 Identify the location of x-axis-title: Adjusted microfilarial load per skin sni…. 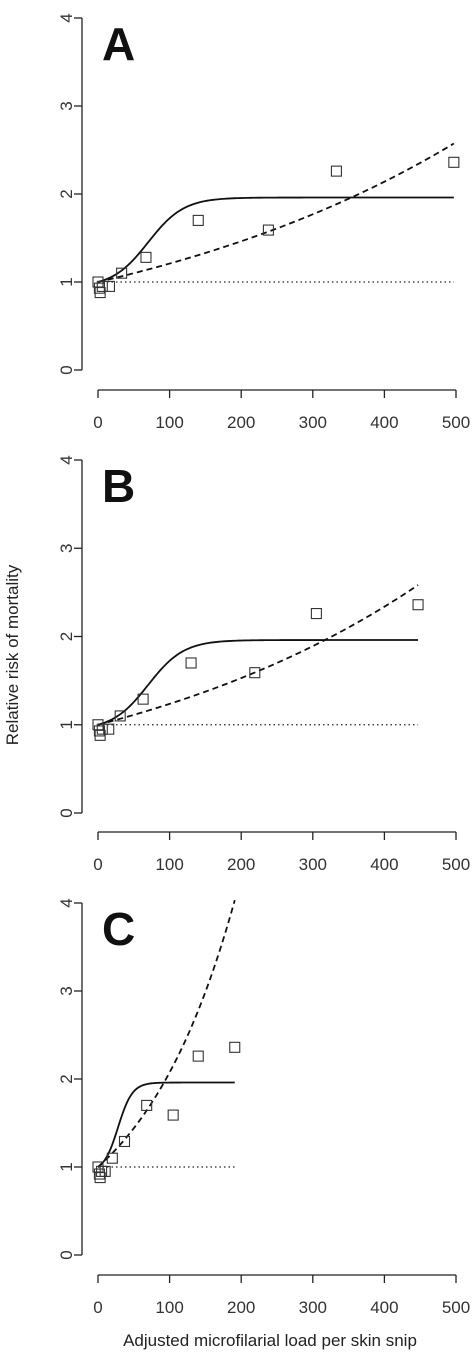
(270, 1340).